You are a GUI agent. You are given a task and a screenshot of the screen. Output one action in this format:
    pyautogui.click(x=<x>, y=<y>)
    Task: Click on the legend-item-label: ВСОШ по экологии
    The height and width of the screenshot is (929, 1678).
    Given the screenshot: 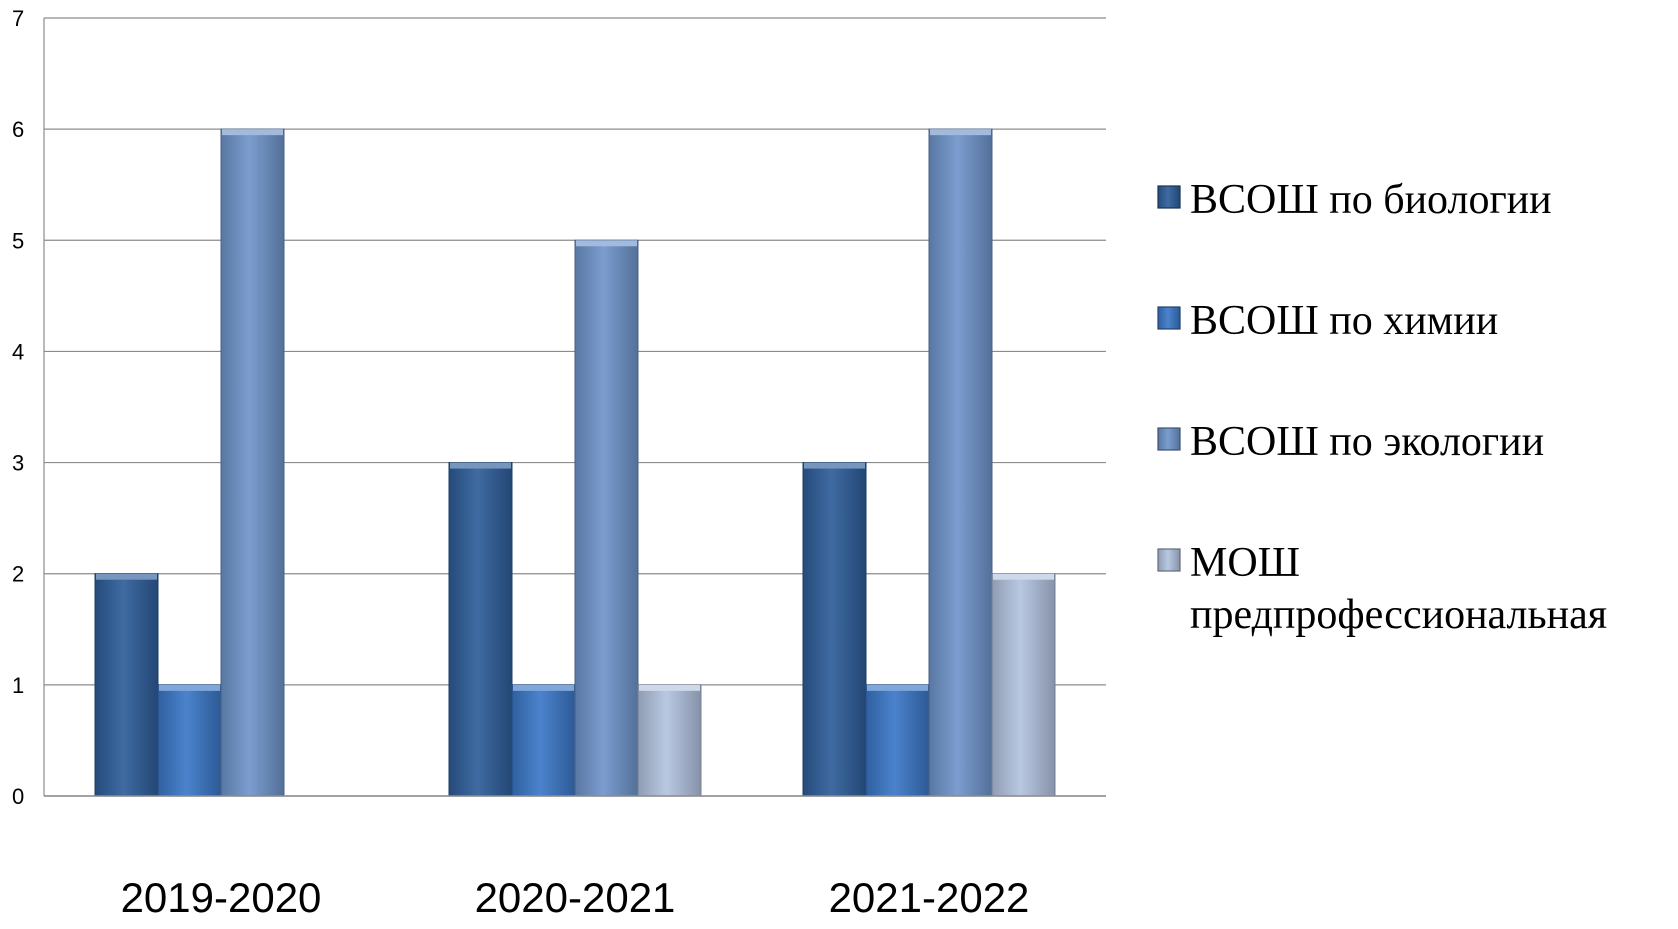 What is the action you would take?
    pyautogui.click(x=1367, y=442)
    